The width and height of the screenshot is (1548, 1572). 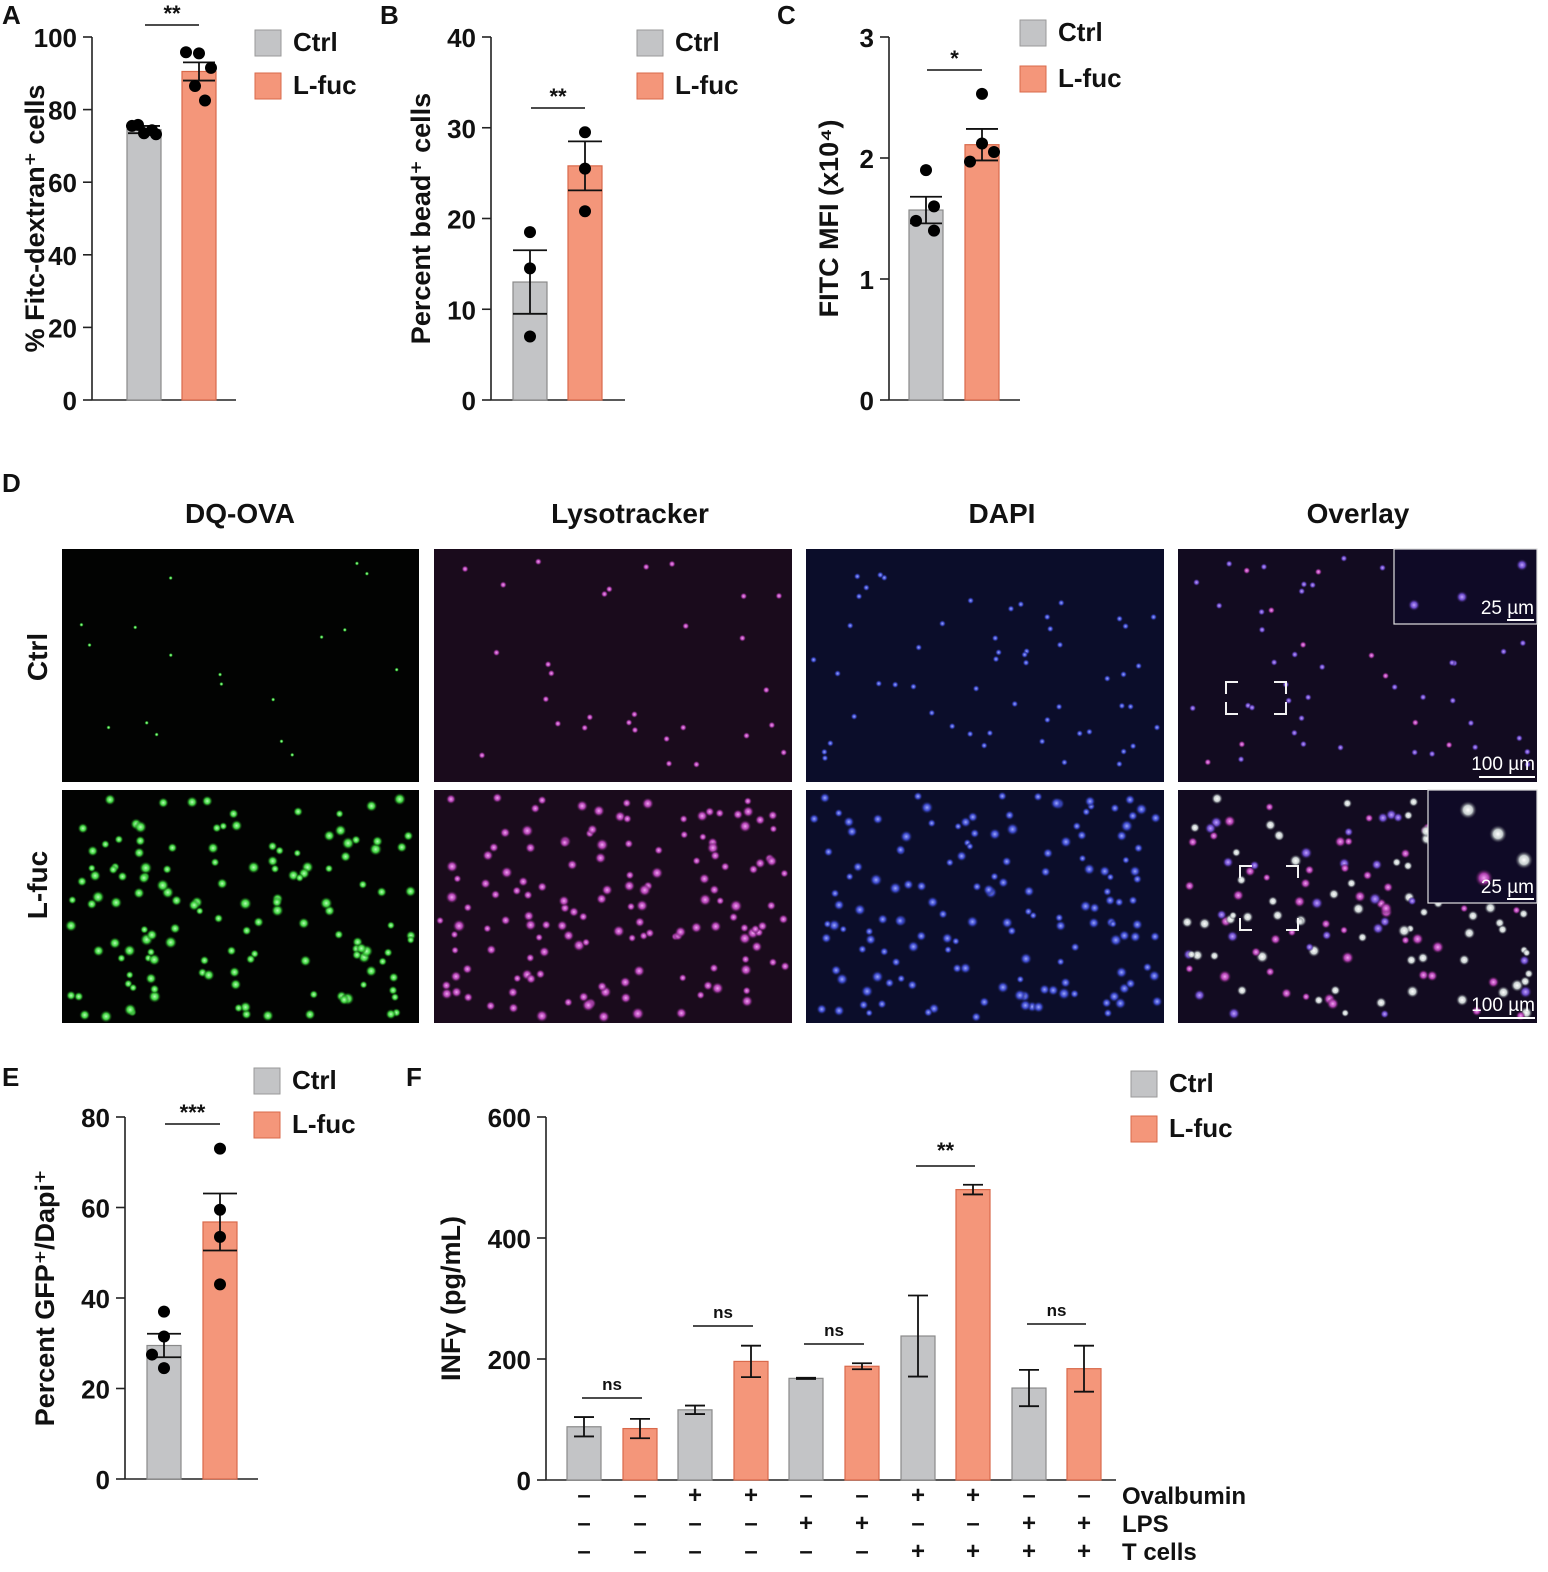 I want to click on bar-lfuc, so click(x=973, y=1334).